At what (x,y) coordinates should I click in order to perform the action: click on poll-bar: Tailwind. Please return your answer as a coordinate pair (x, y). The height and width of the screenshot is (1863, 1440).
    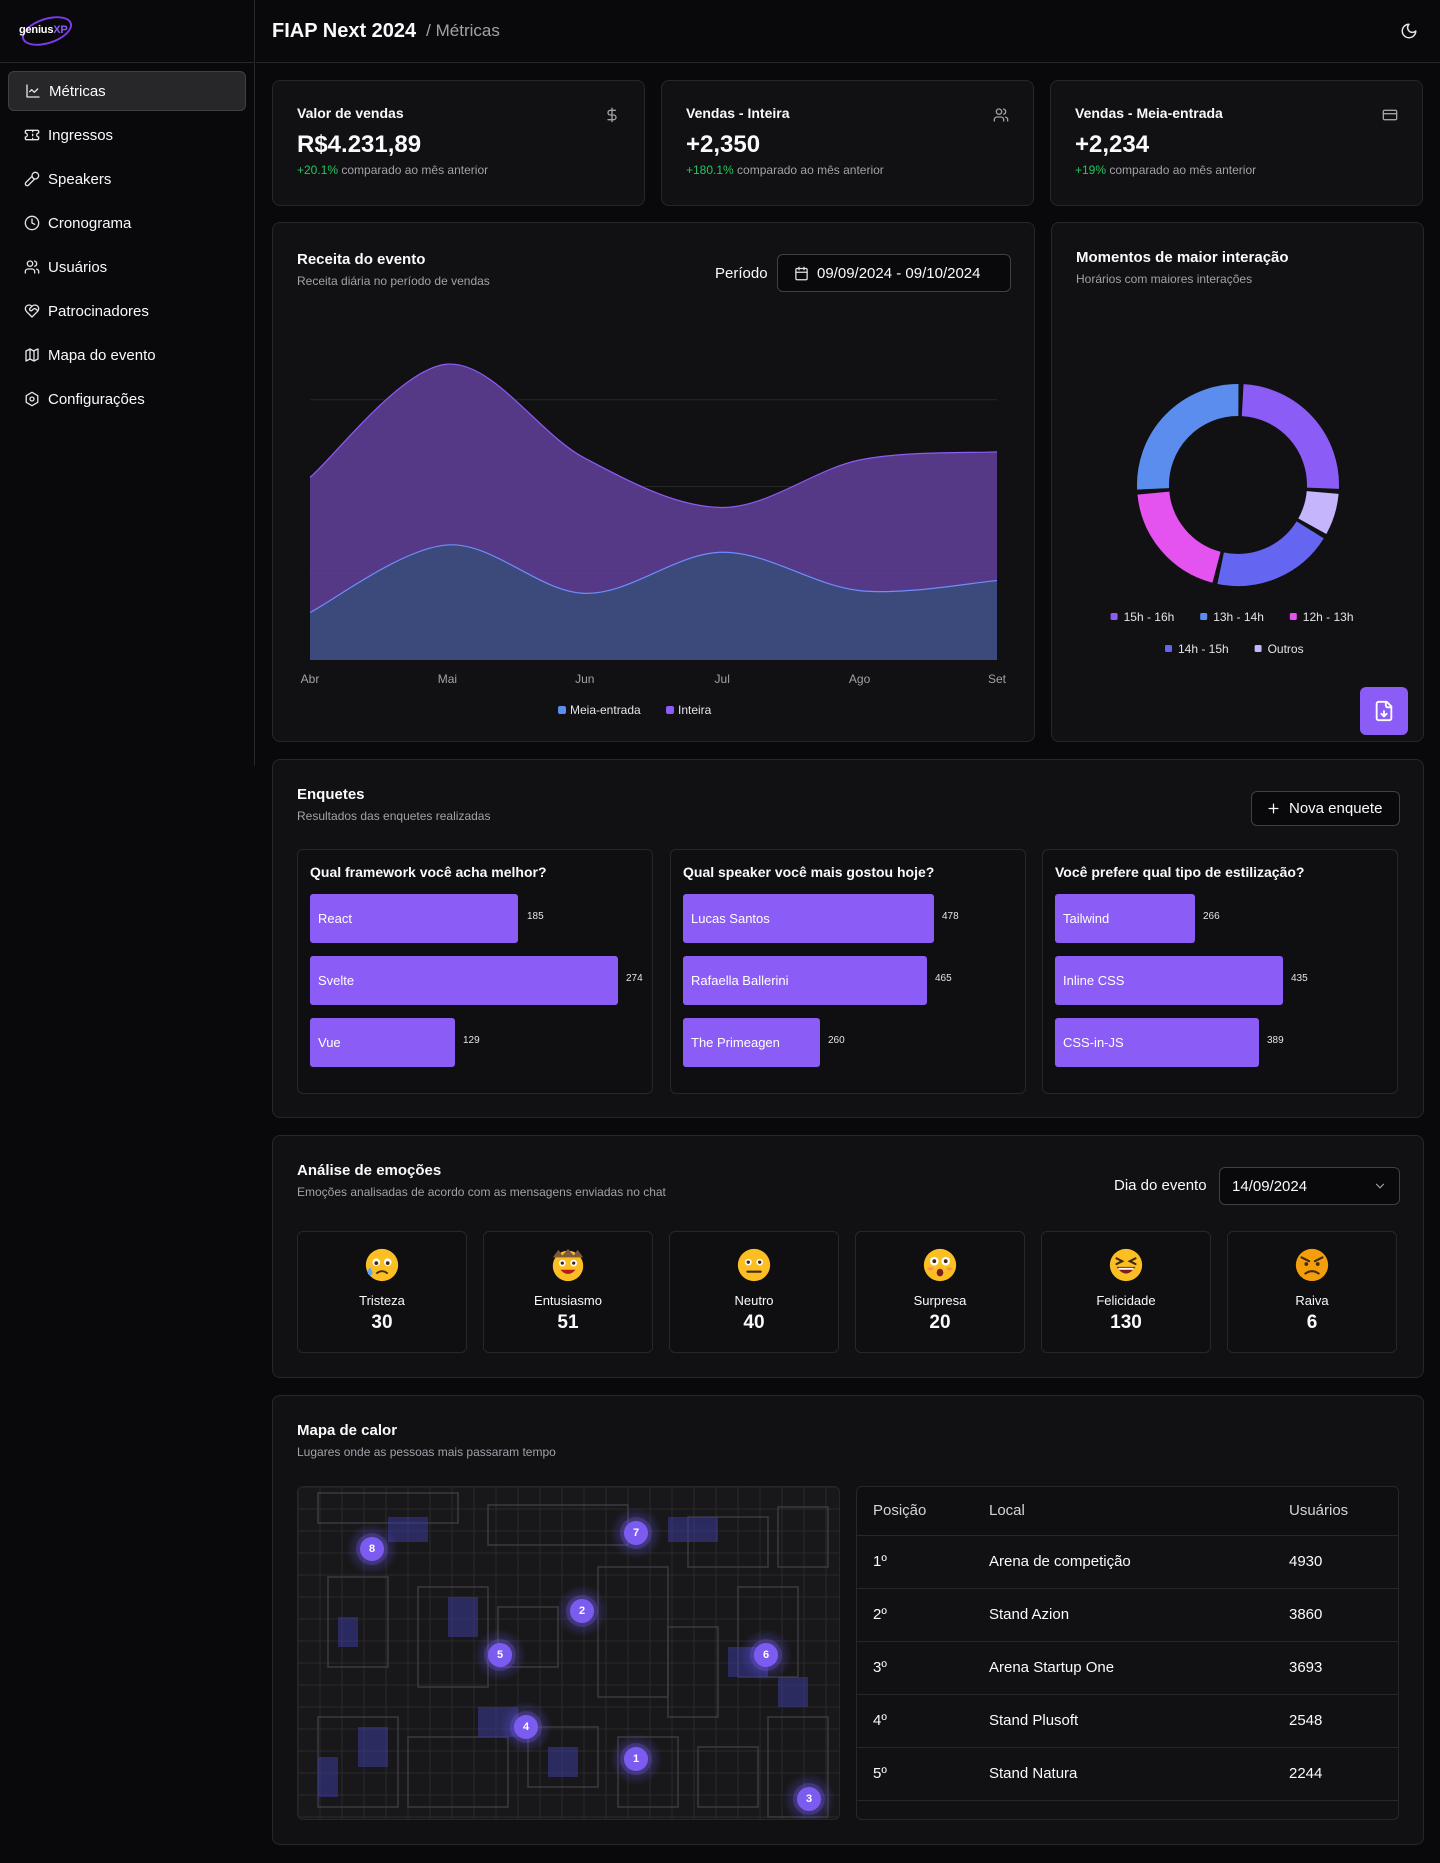
    Looking at the image, I should click on (1125, 918).